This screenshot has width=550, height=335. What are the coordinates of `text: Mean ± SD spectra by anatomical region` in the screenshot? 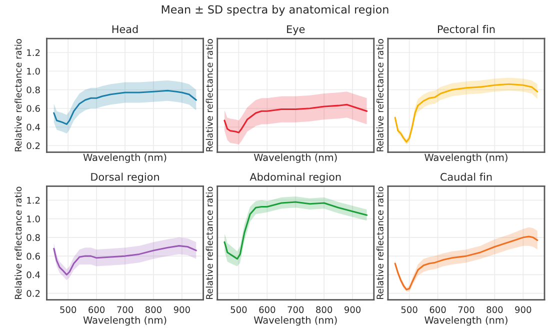 It's located at (275, 10).